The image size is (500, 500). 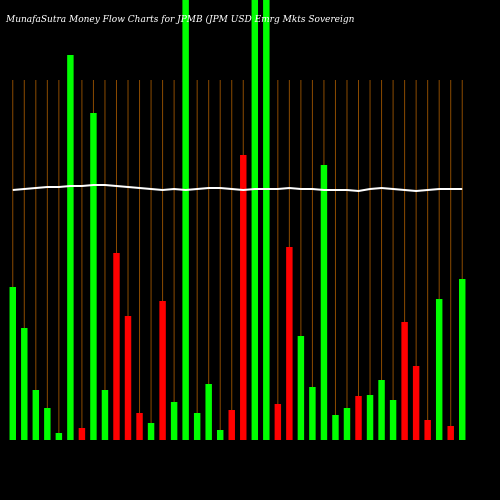 I want to click on line, so click(x=237, y=188).